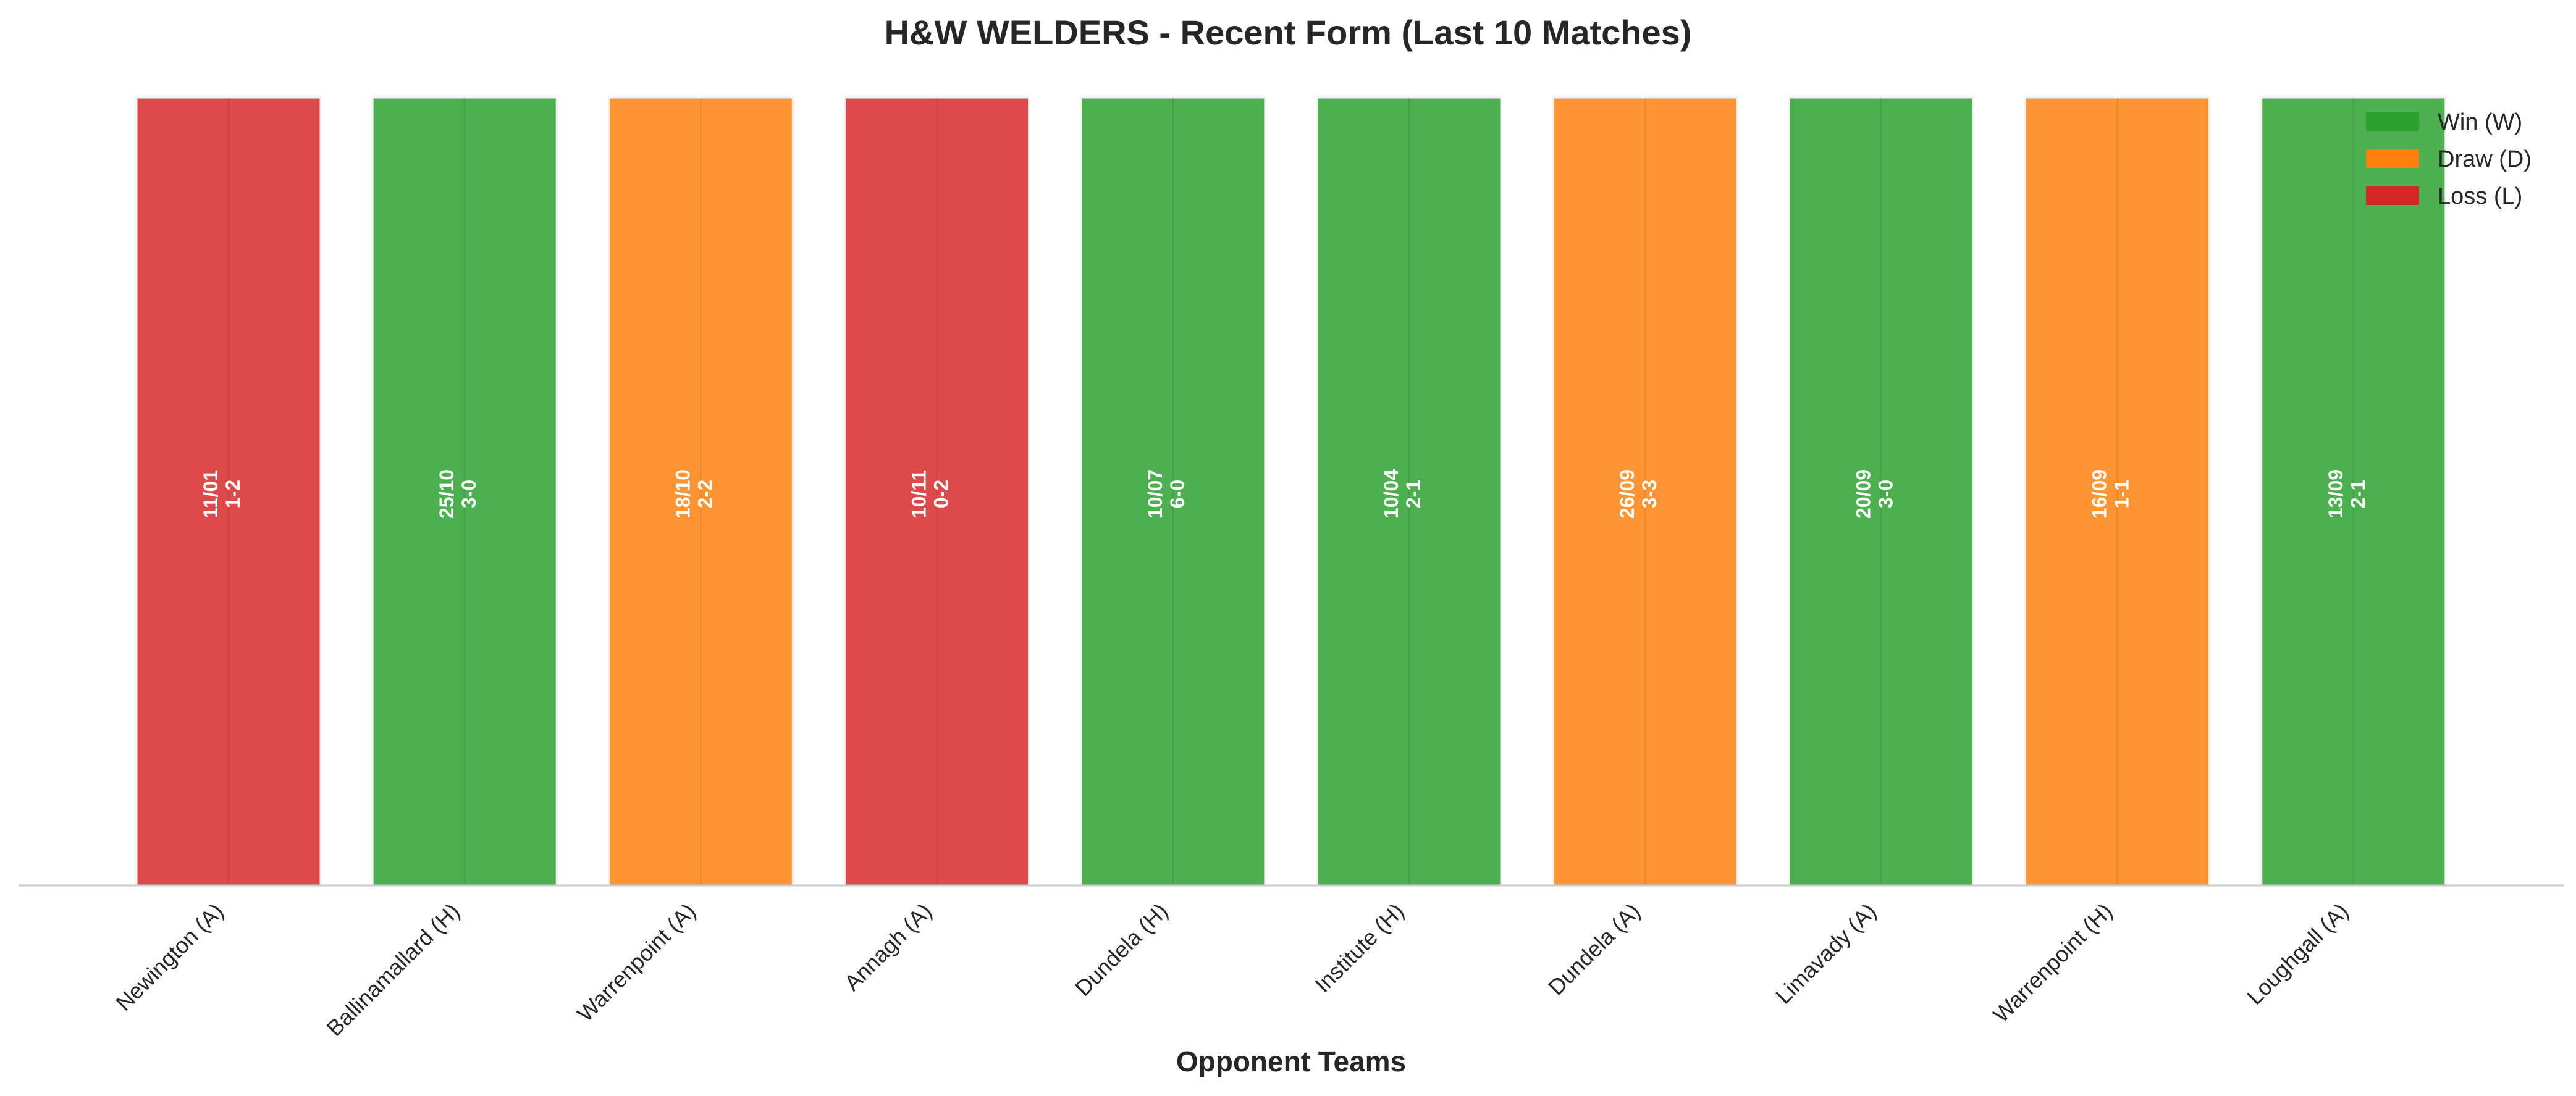 This screenshot has width=2576, height=1096. I want to click on x-tick-label: Ballinamallard (H), so click(393, 970).